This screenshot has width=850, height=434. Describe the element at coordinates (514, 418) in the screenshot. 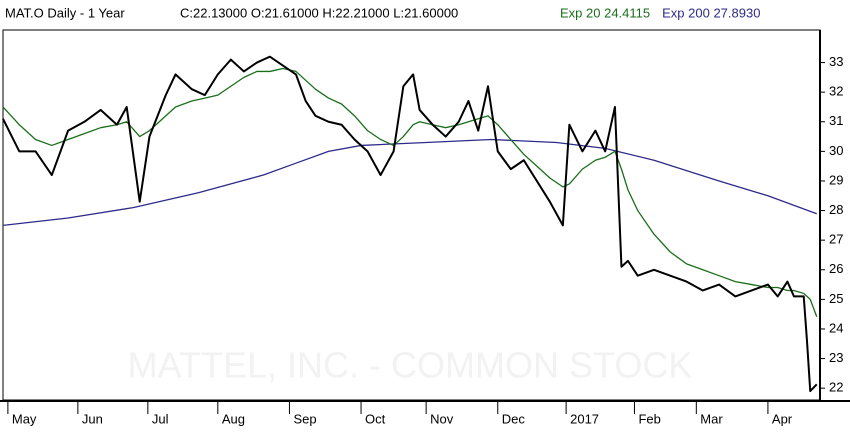

I see `x-tick-label: Dec` at that location.